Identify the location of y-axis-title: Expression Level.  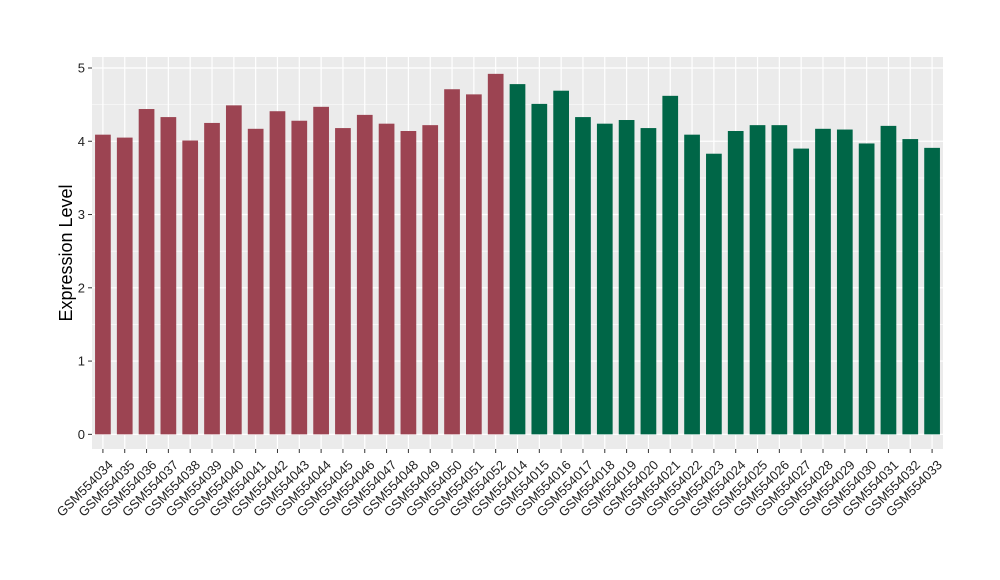
(66, 252).